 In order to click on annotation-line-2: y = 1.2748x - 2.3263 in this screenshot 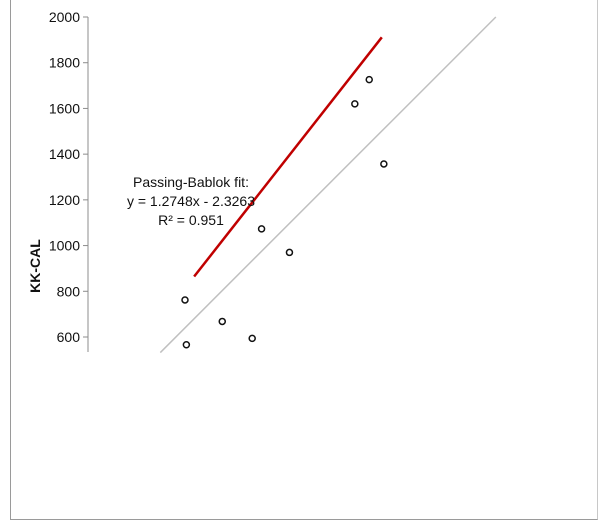, I will do `click(191, 201)`.